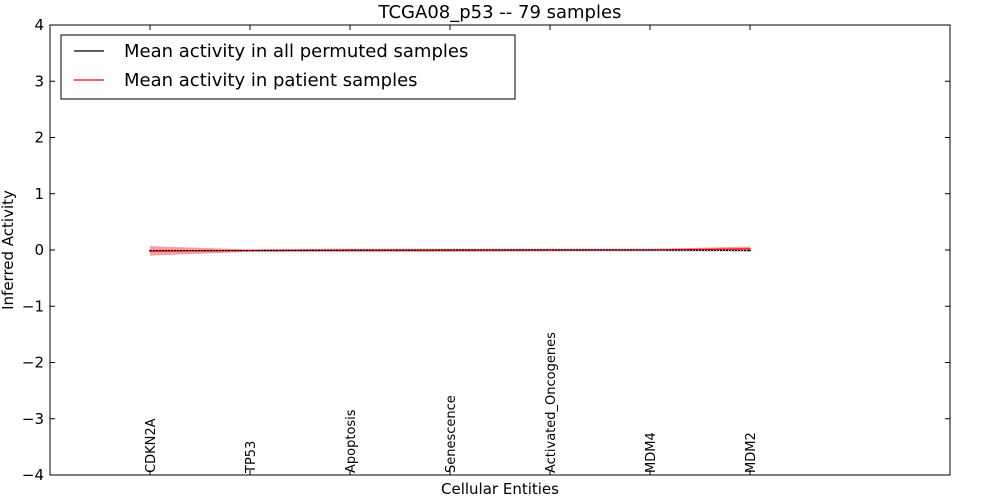  Describe the element at coordinates (751, 452) in the screenshot. I see `x-tick-label: MDM2` at that location.